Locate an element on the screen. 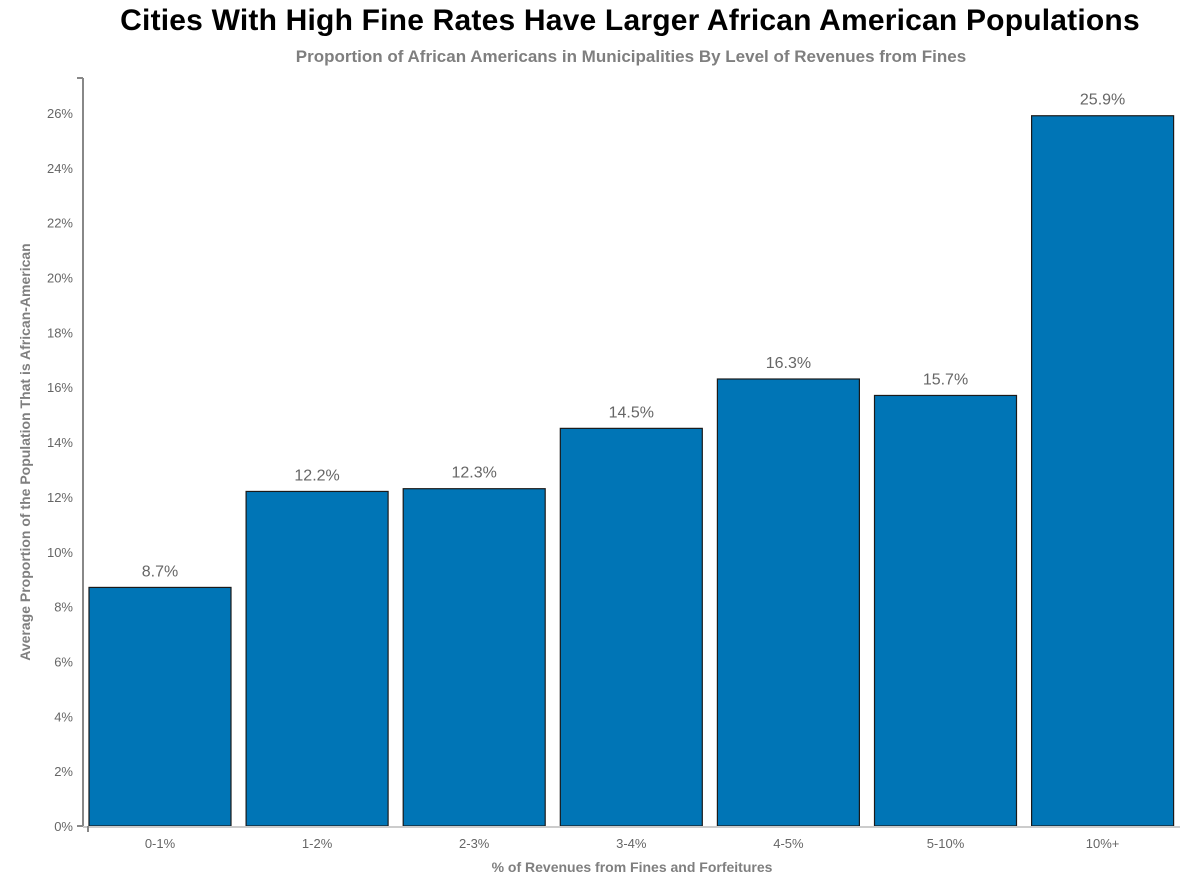  bar-0-1% is located at coordinates (160, 706).